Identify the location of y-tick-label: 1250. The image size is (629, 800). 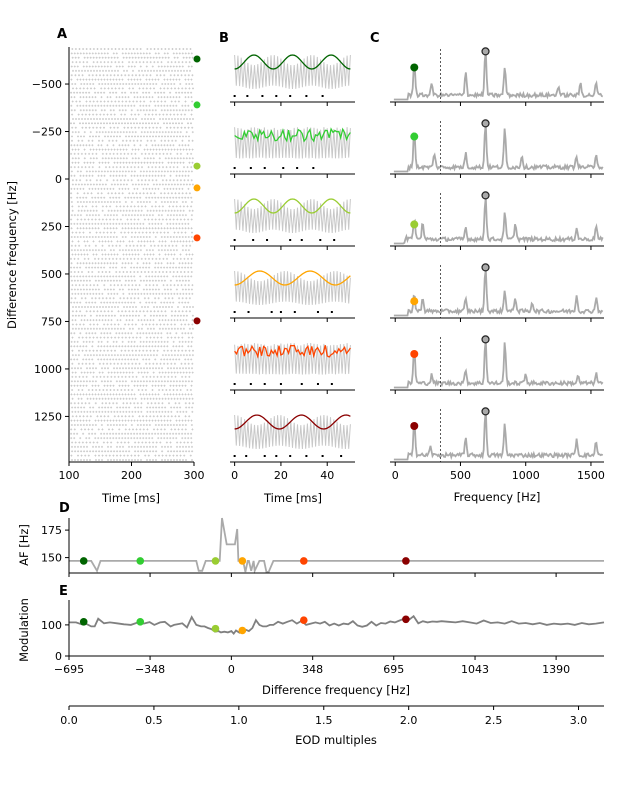
(48, 416).